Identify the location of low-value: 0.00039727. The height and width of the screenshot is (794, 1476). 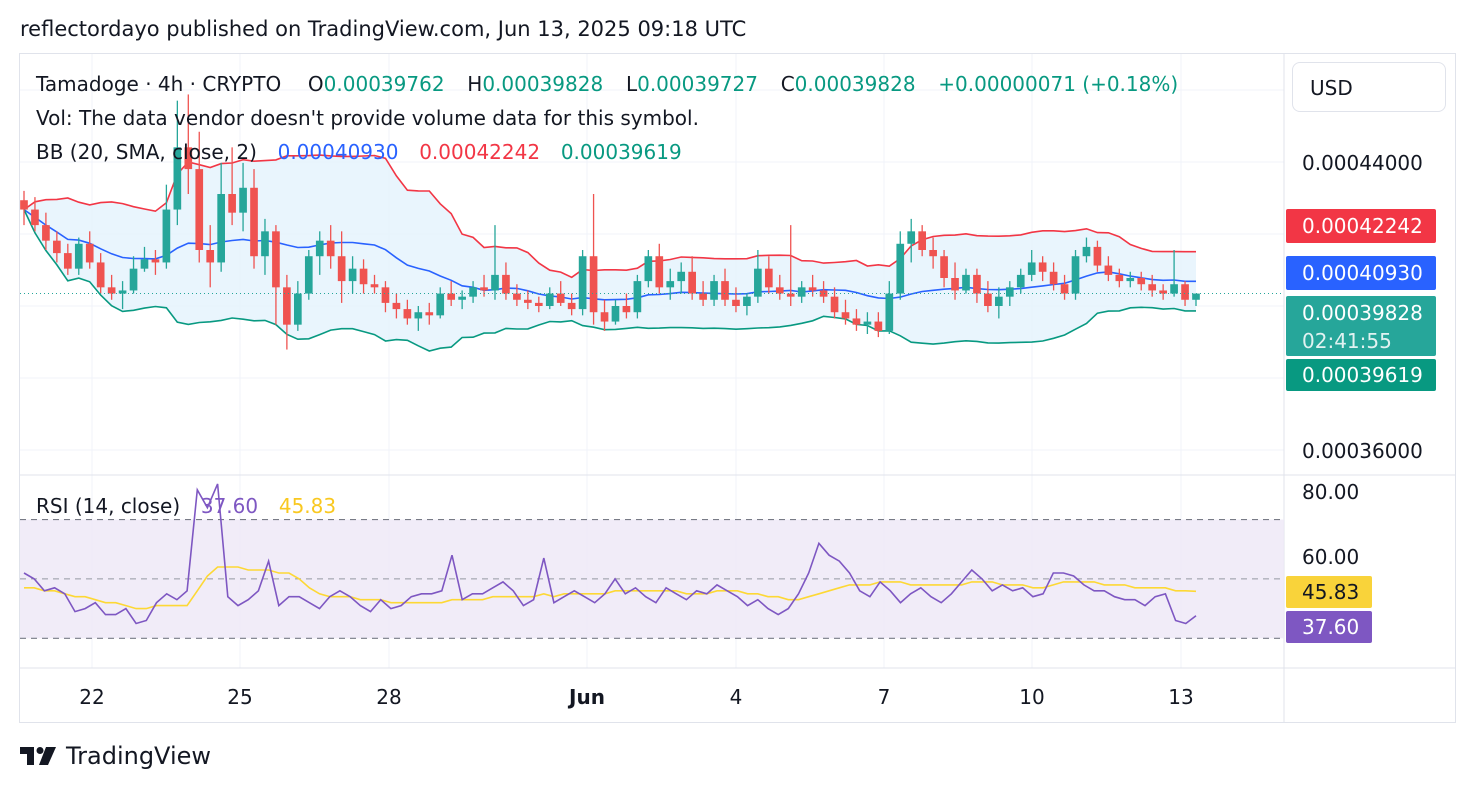
(697, 84).